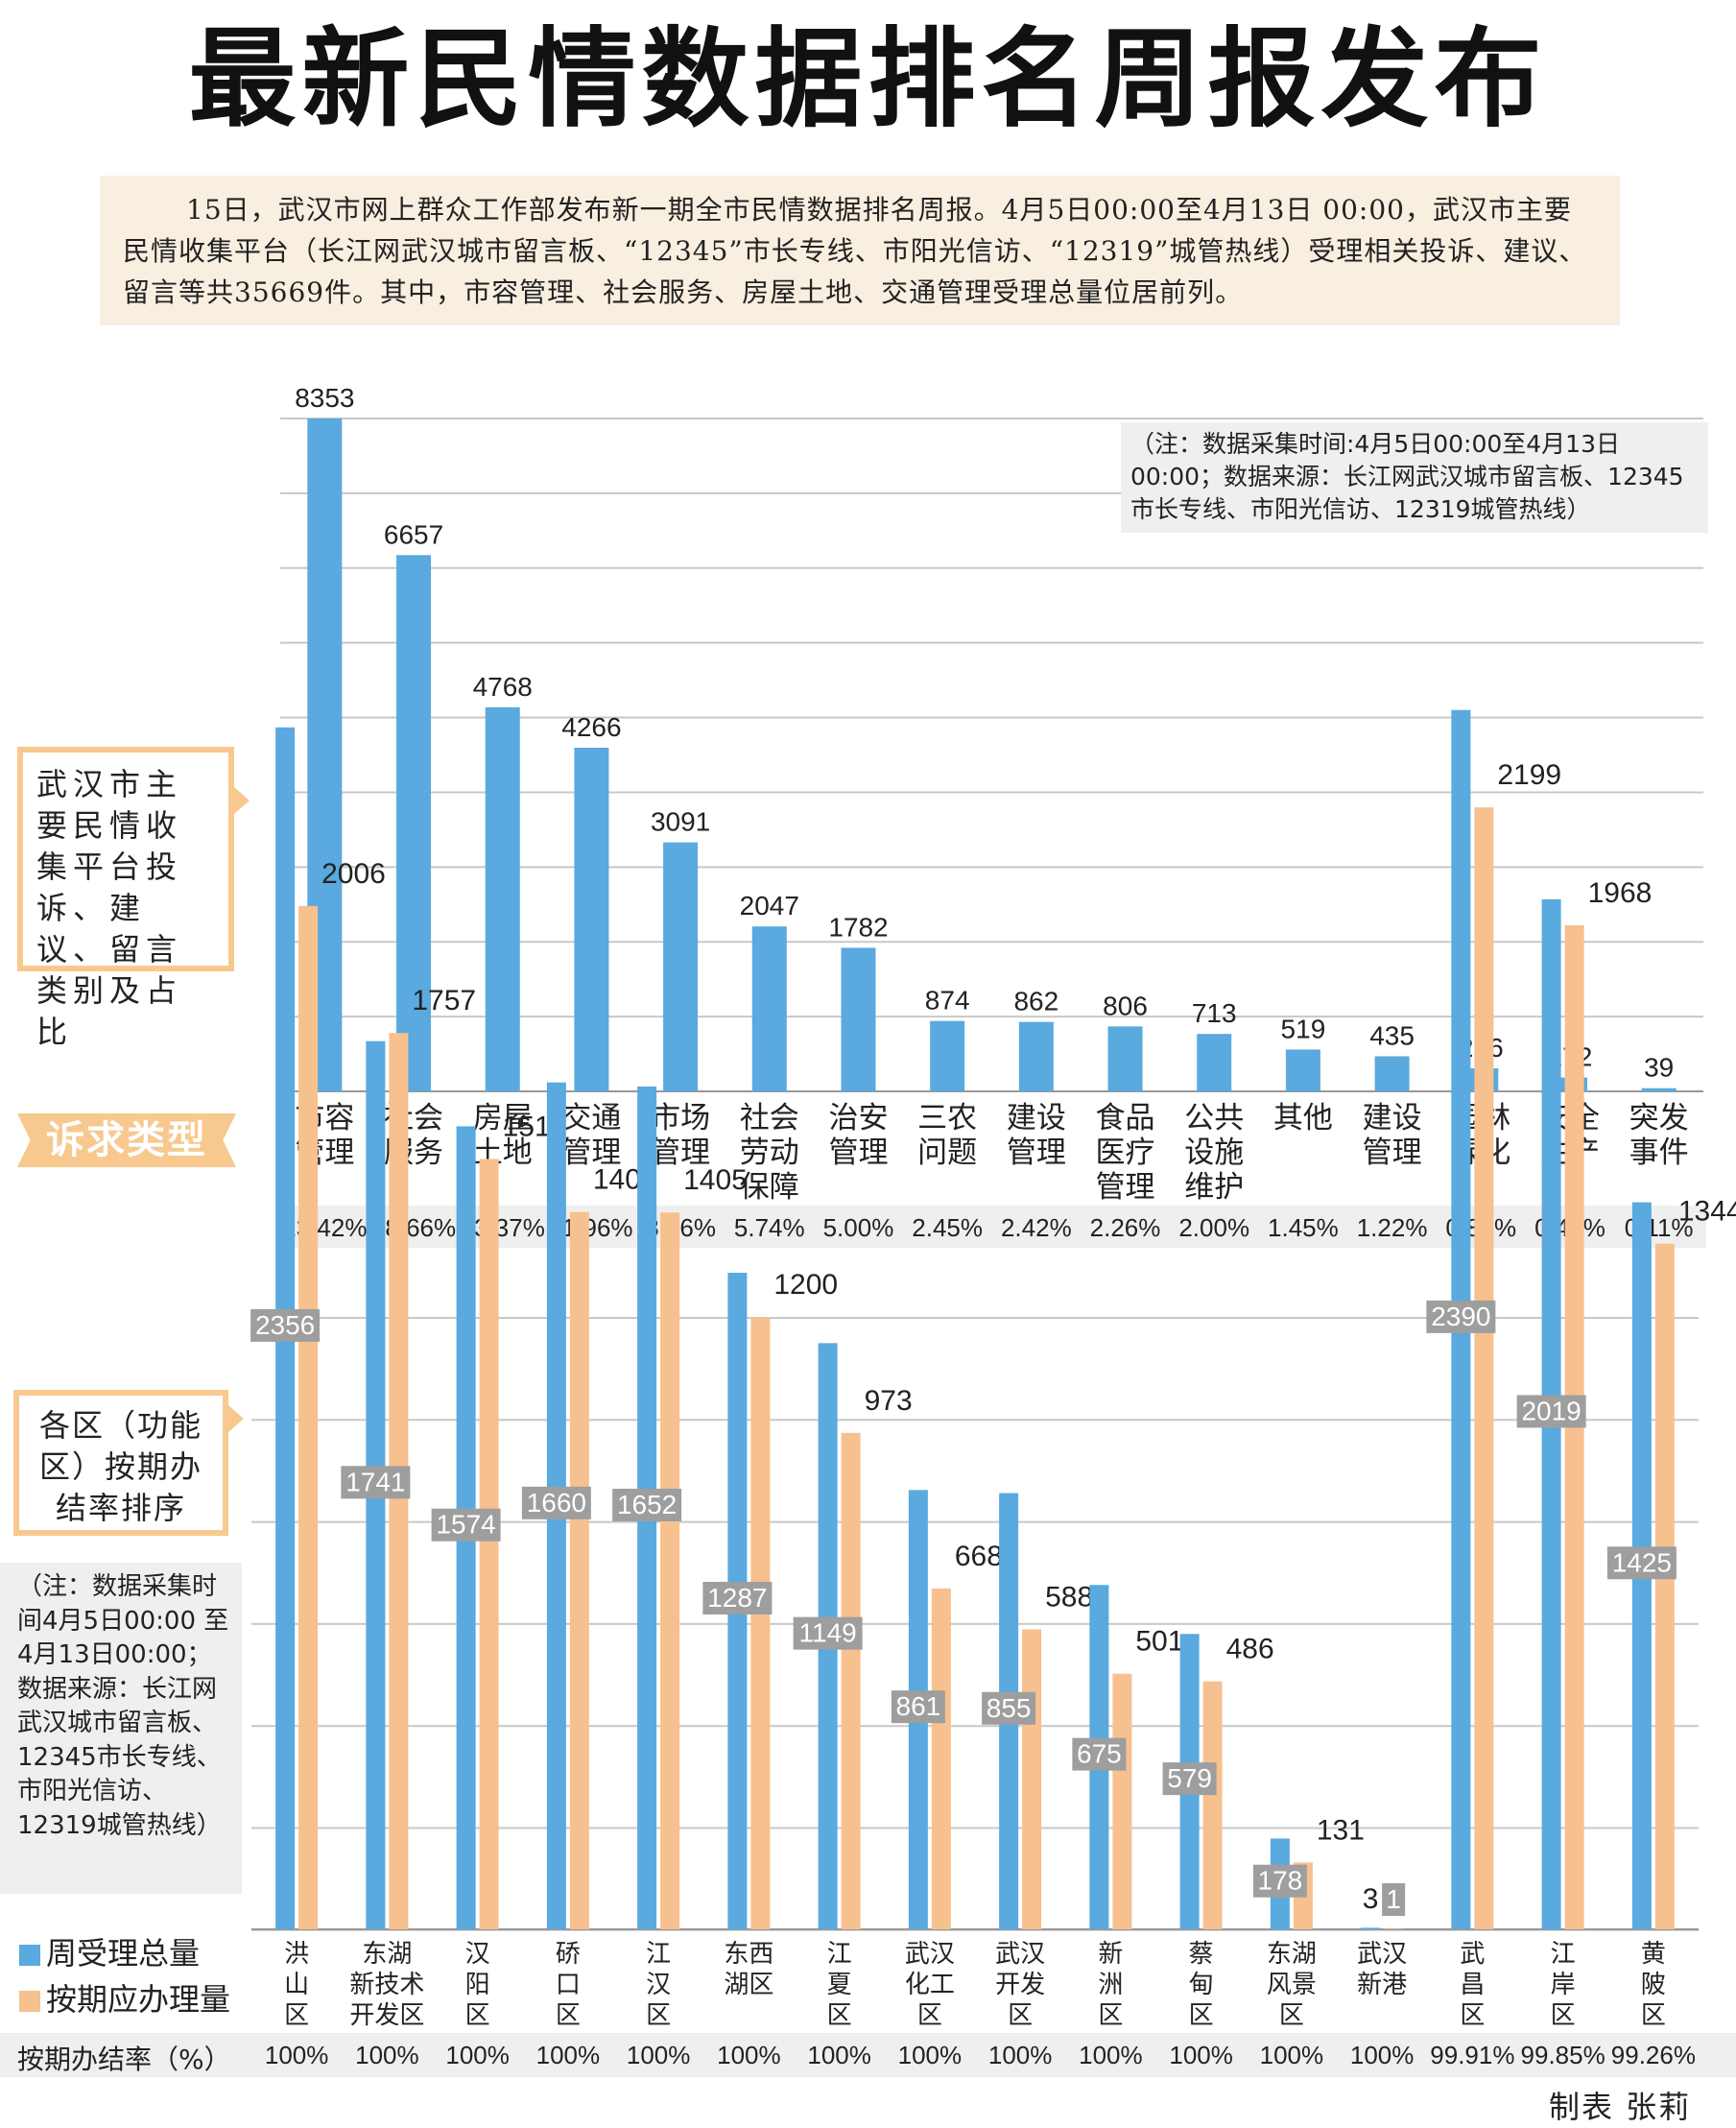  I want to click on total-value-label: 2019, so click(1551, 1410).